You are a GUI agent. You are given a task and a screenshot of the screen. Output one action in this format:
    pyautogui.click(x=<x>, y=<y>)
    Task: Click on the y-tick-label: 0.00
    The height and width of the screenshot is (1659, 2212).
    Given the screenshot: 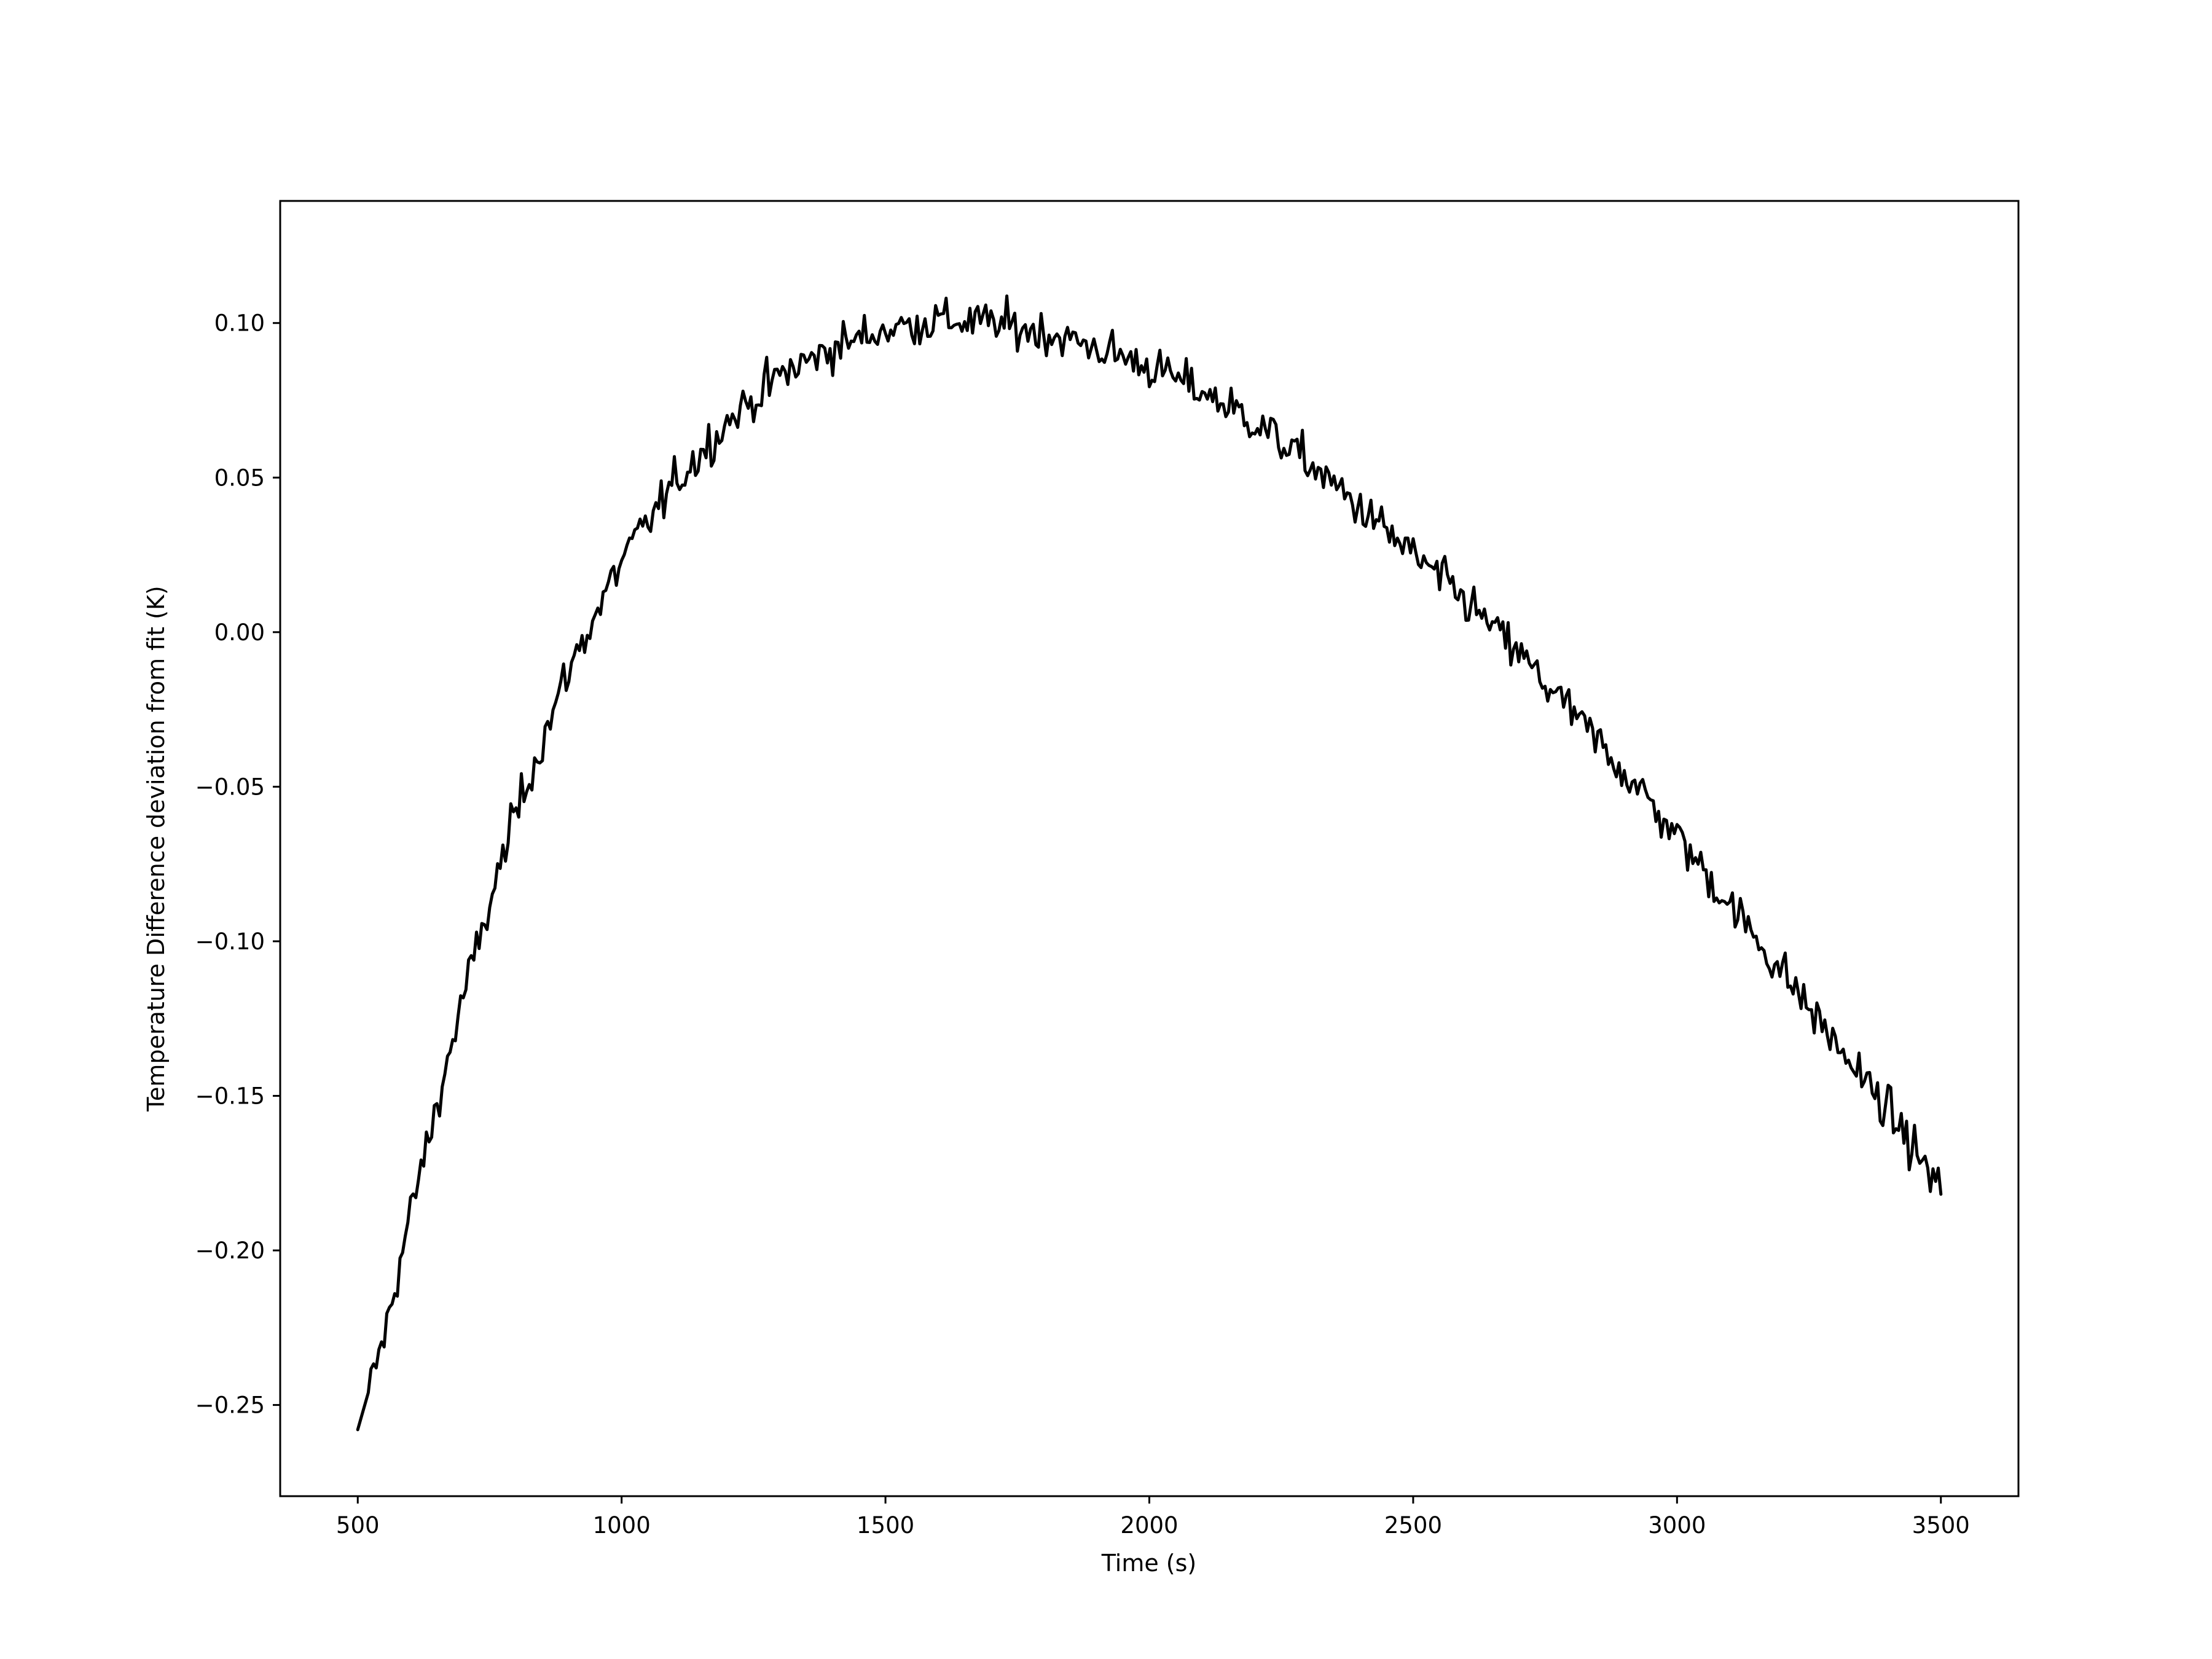 What is the action you would take?
    pyautogui.click(x=239, y=632)
    